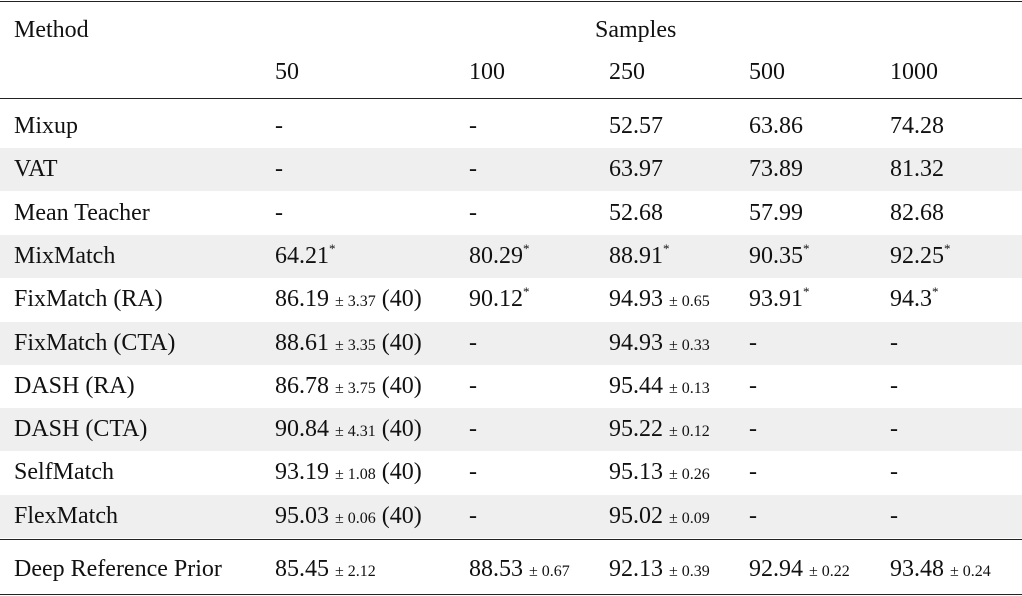 Image resolution: width=1022 pixels, height=596 pixels. I want to click on value-cell: 88.91*, so click(639, 256).